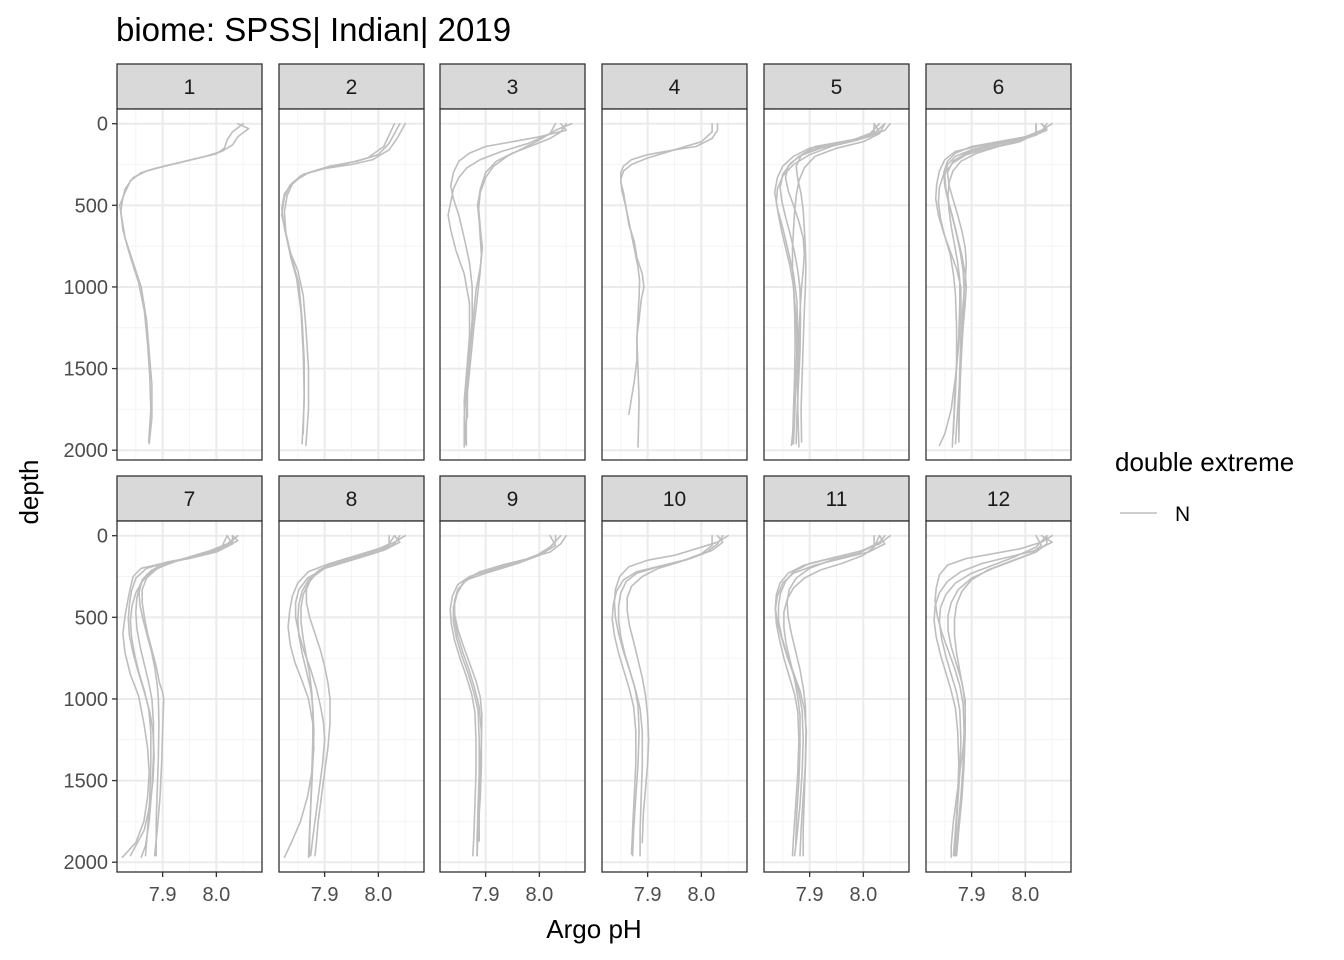 This screenshot has height=960, width=1344. Describe the element at coordinates (352, 87) in the screenshot. I see `facet-strip-label: 2` at that location.